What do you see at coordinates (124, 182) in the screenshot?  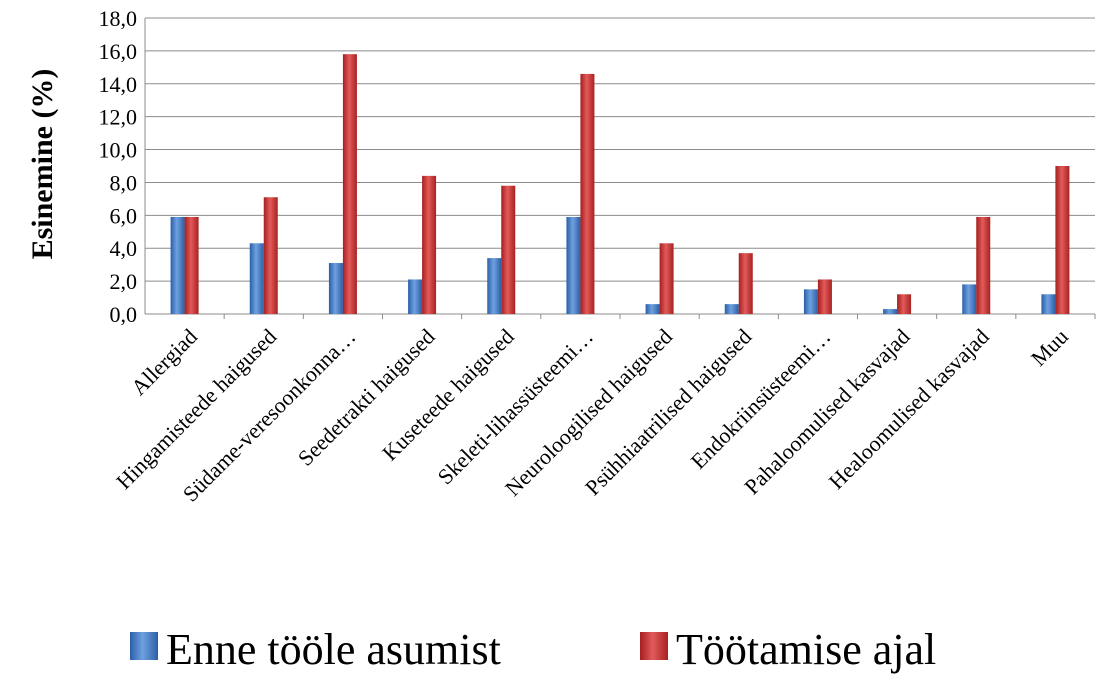 I see `y-tick-label: 8,0` at bounding box center [124, 182].